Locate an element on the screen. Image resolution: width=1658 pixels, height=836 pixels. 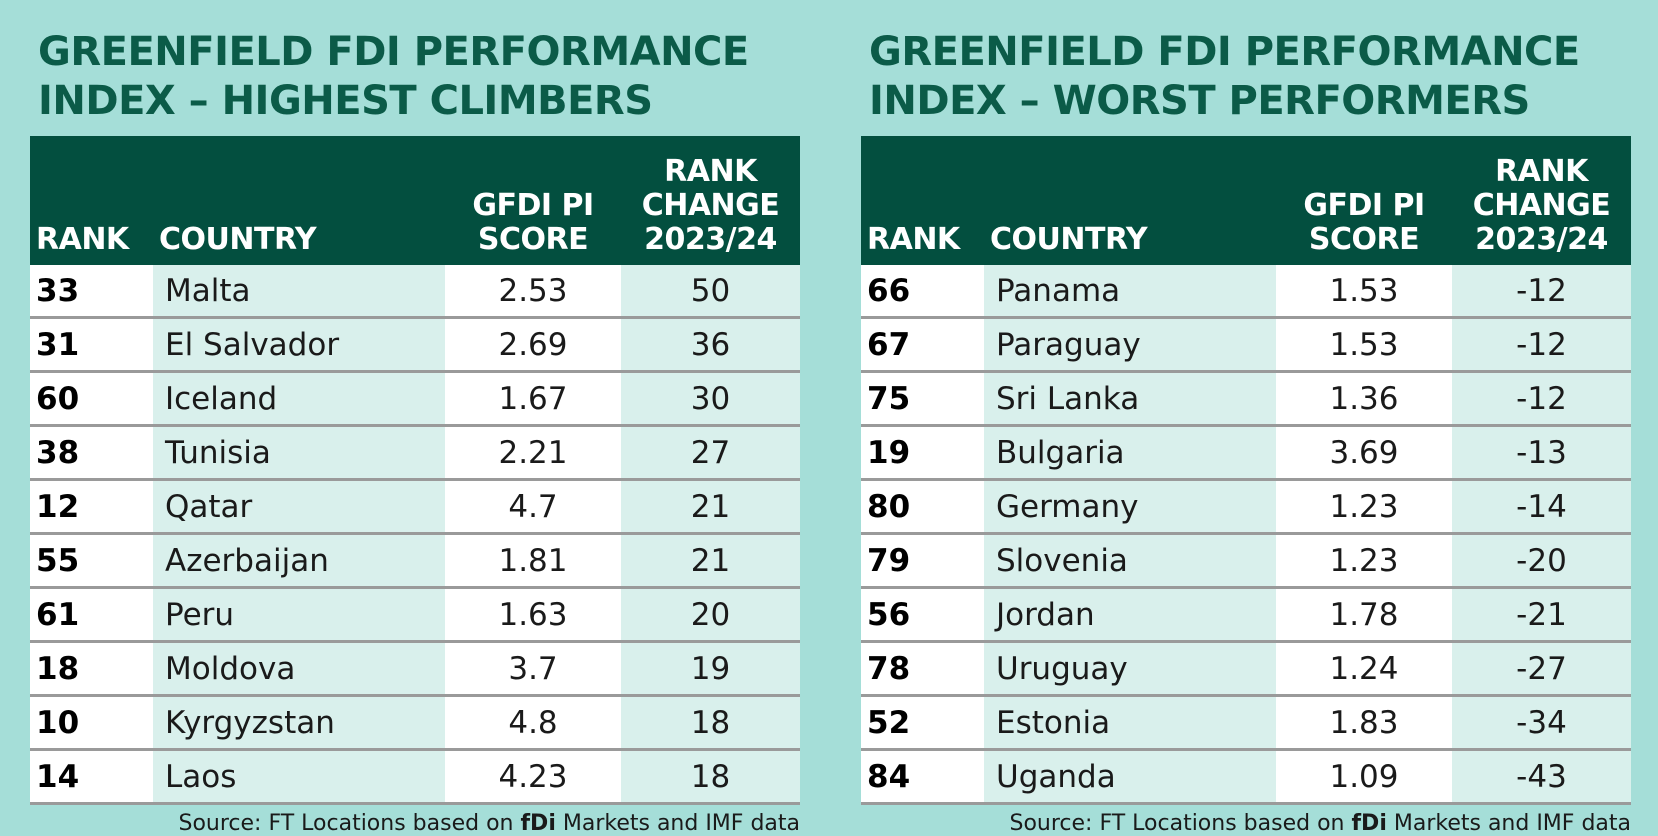
rank-cell: 61 is located at coordinates (91, 615).